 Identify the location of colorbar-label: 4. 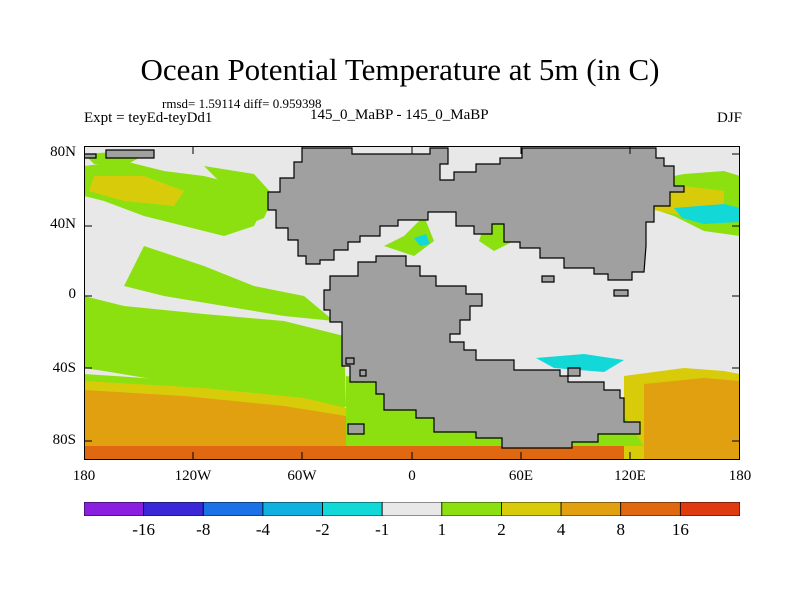
(561, 529).